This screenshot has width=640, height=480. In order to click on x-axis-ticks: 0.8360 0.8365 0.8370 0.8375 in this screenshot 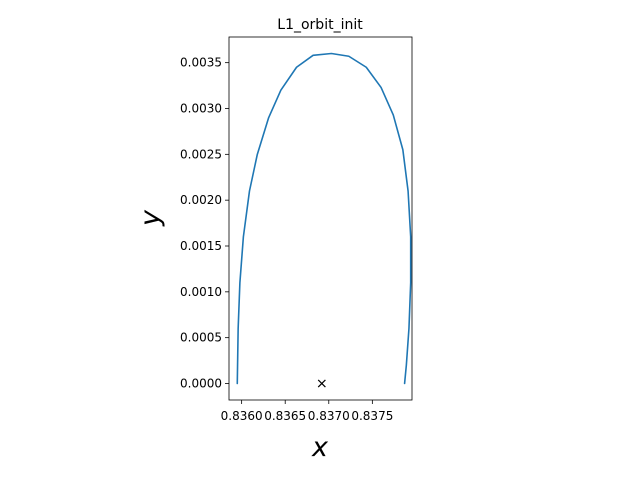, I will do `click(307, 411)`.